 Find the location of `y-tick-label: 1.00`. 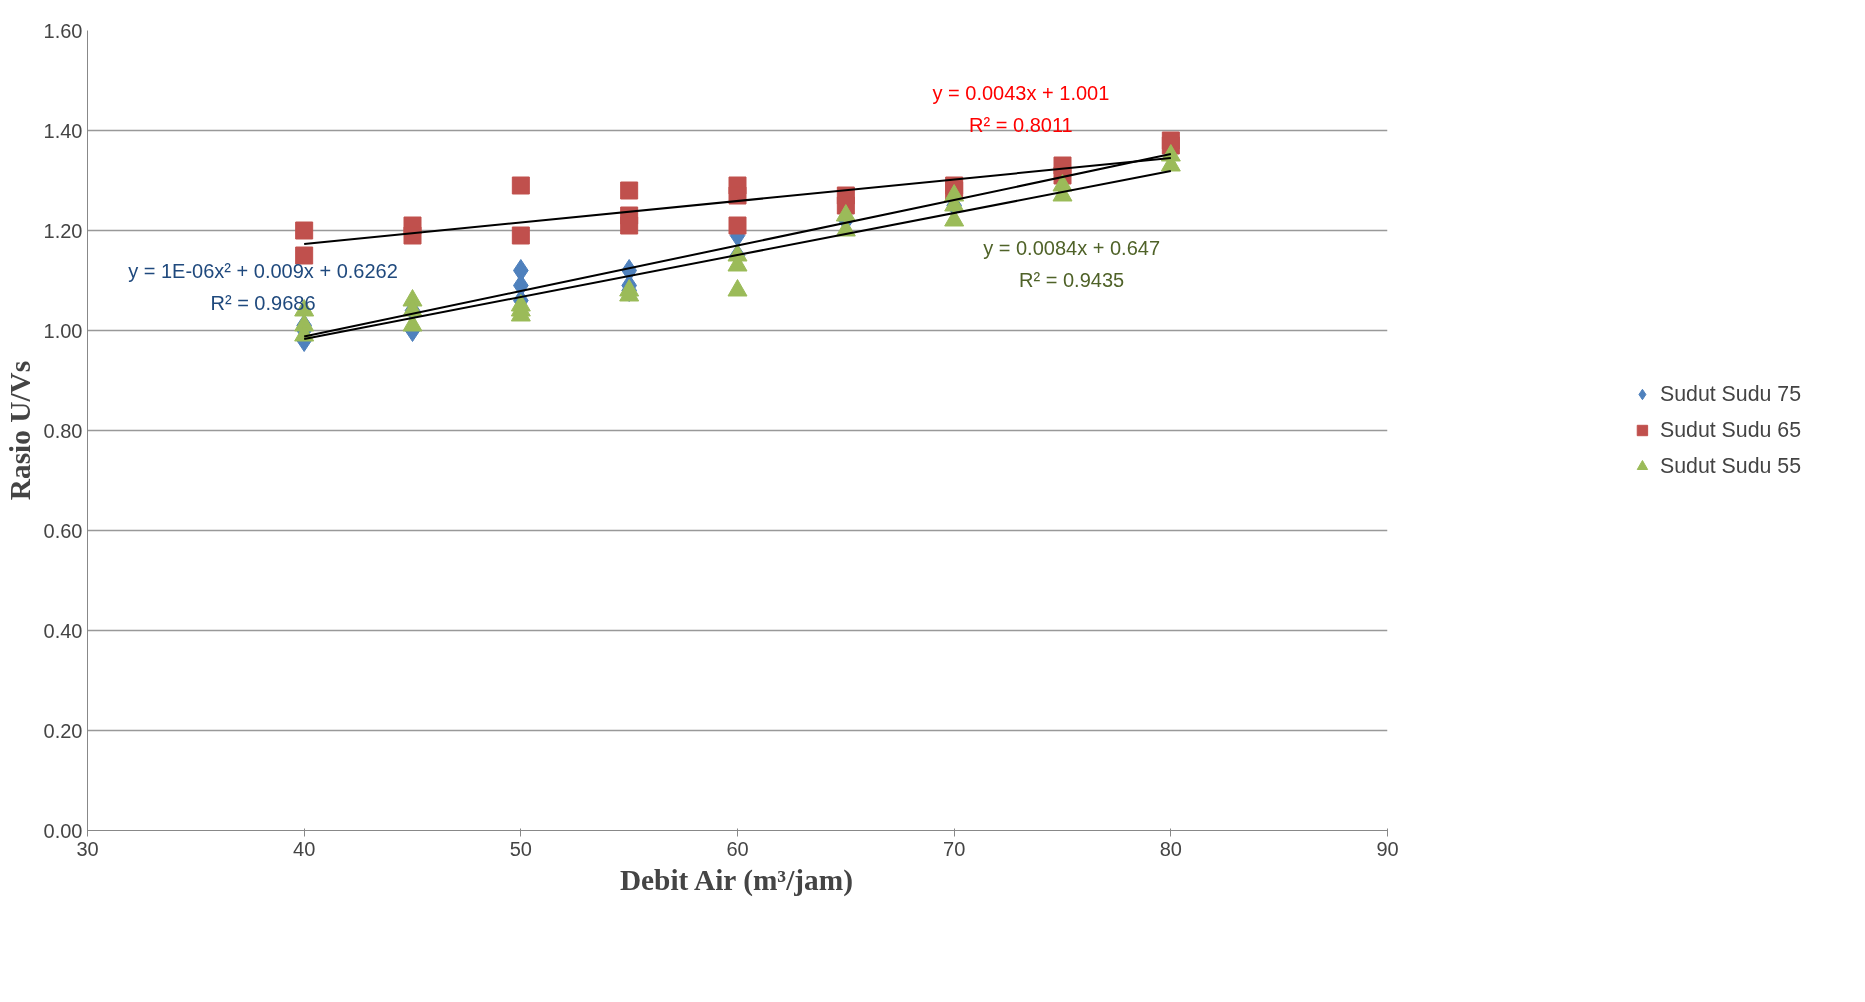

y-tick-label: 1.00 is located at coordinates (63, 330).